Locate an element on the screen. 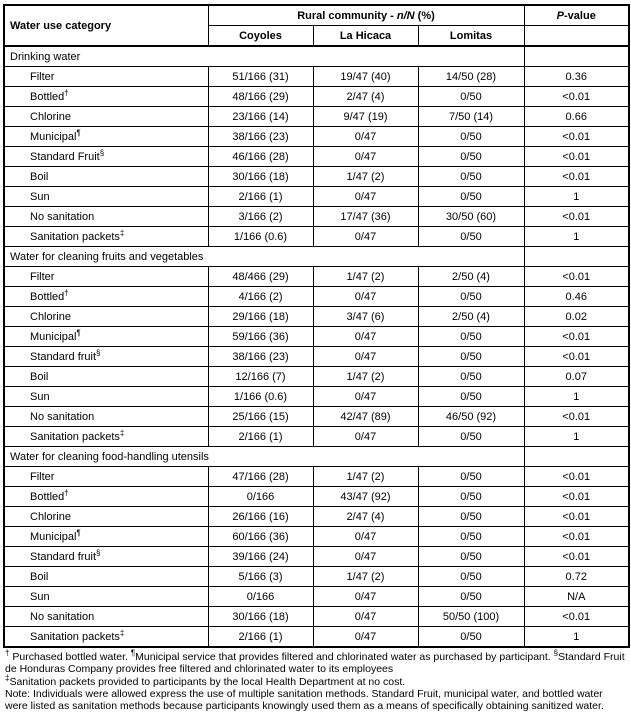 The width and height of the screenshot is (631, 726). data-row: Bottled† 48/166 (29) 2/47 (4) 0/50 <0.01 is located at coordinates (316, 96).